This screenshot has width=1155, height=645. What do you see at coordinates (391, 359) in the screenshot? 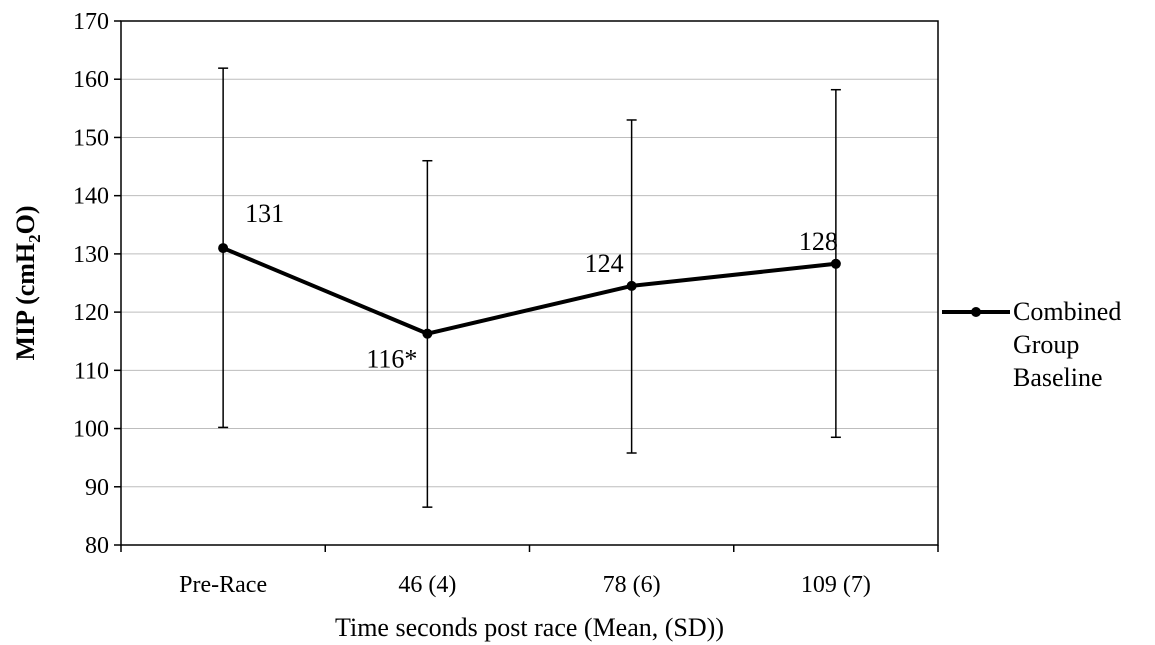
I see `data-label: 116*` at bounding box center [391, 359].